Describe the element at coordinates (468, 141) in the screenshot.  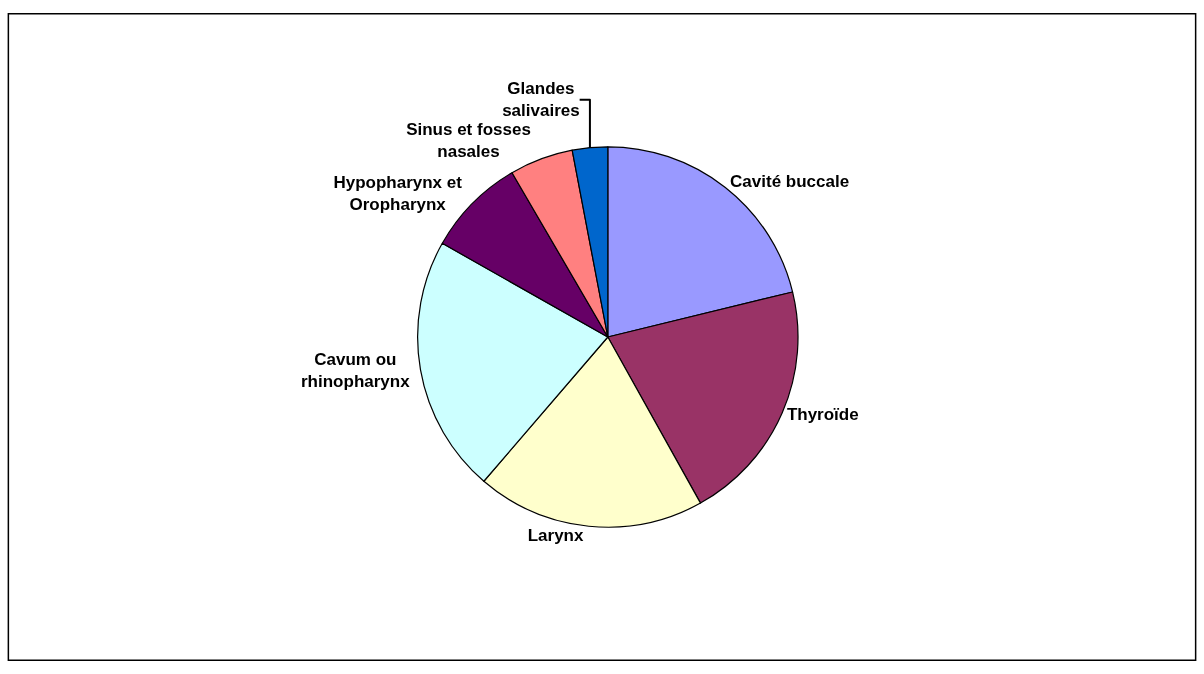
I see `slice-label: Sinus et fosses nasales` at that location.